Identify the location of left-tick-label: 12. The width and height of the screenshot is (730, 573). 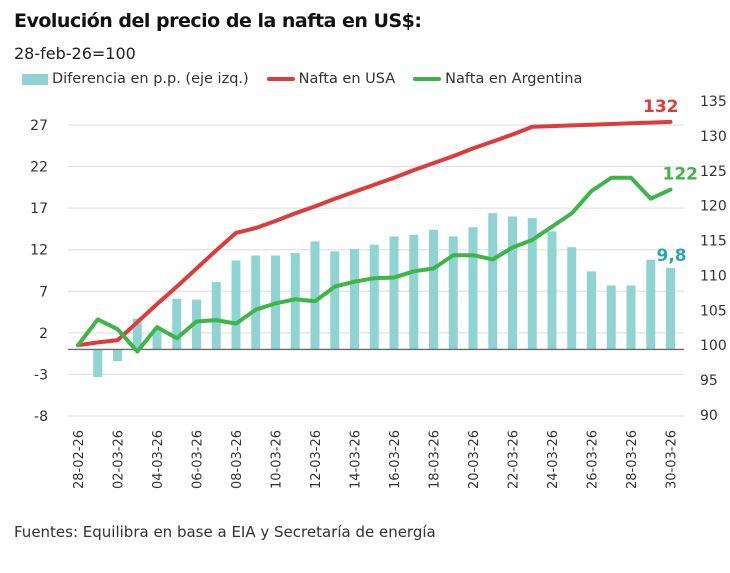
(39, 251).